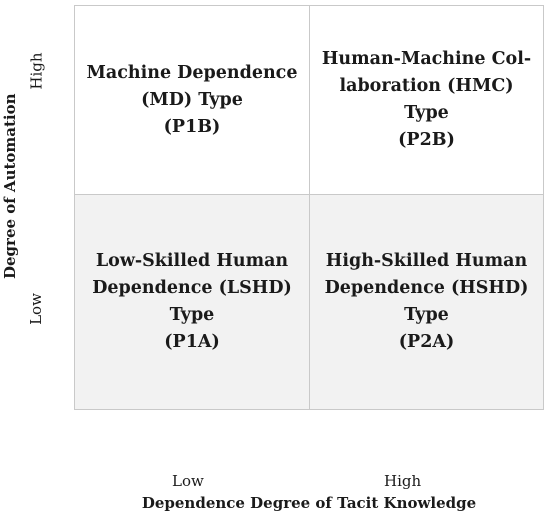  What do you see at coordinates (35, 309) in the screenshot?
I see `y-axis-low-label: Low` at bounding box center [35, 309].